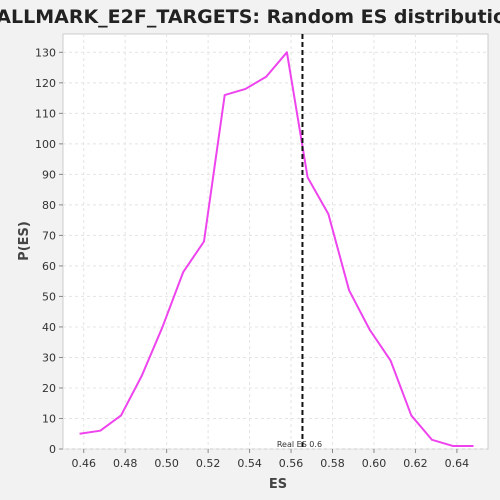 The image size is (500, 500). What do you see at coordinates (249, 463) in the screenshot?
I see `x-tick-label: 0.54` at bounding box center [249, 463].